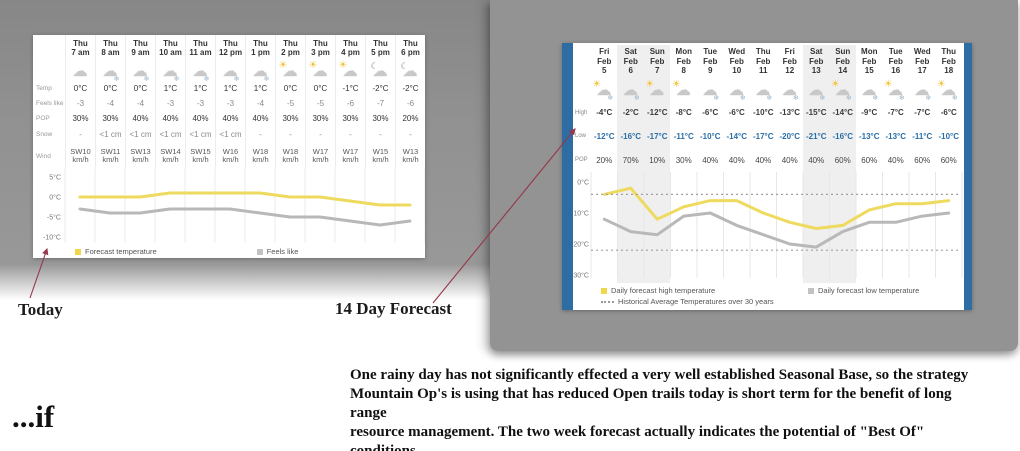  Describe the element at coordinates (260, 48) in the screenshot. I see `hour-column-header: Thu 1 pm` at that location.